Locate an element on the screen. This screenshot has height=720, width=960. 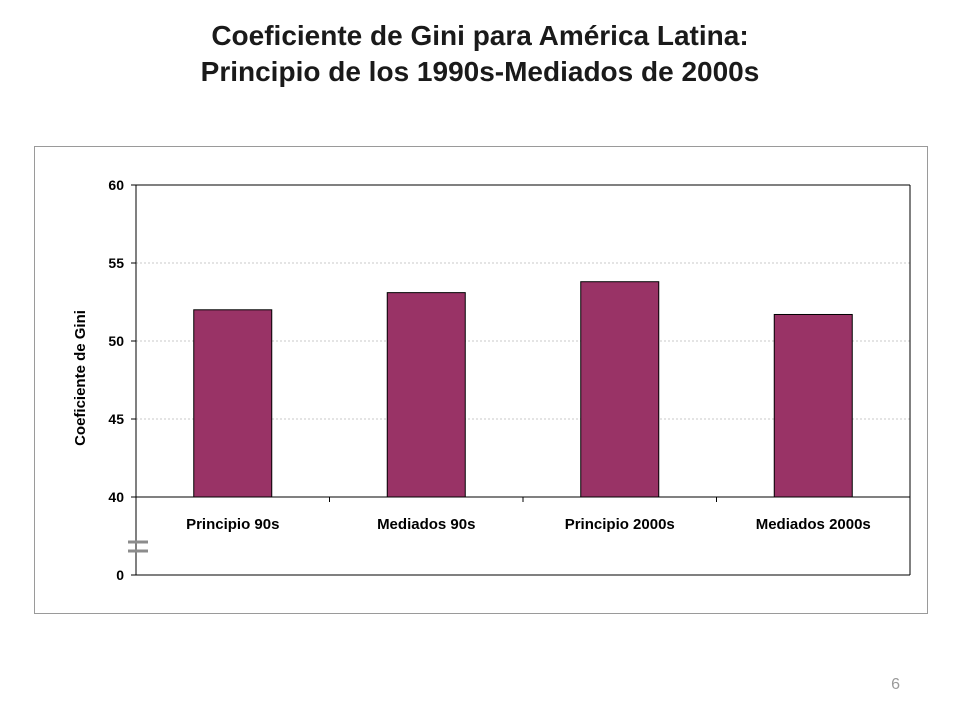
slide-title-line-2: Principio de los 1990s-Mediados de 2000s is located at coordinates (480, 71).